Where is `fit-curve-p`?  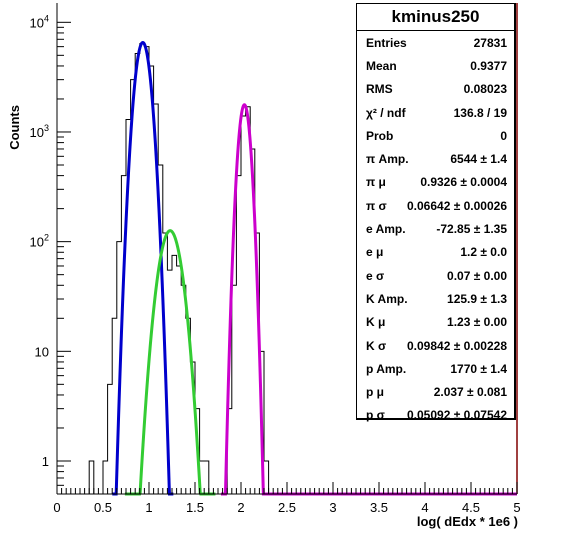 fit-curve-p is located at coordinates (244, 299).